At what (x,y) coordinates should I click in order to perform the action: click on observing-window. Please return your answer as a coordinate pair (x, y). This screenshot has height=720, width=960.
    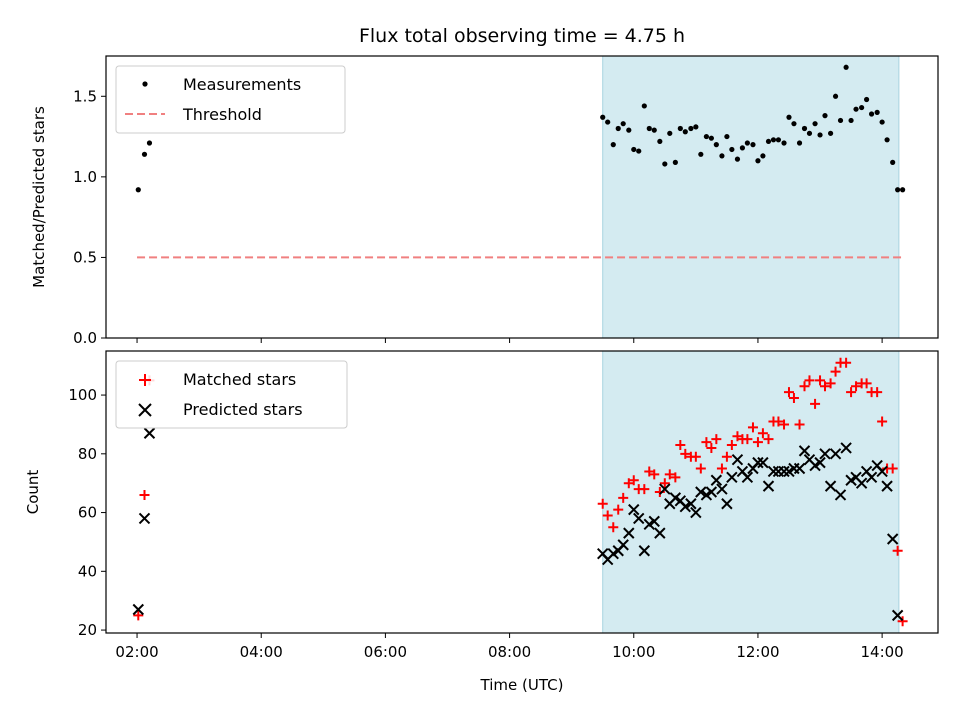
    Looking at the image, I should click on (751, 492).